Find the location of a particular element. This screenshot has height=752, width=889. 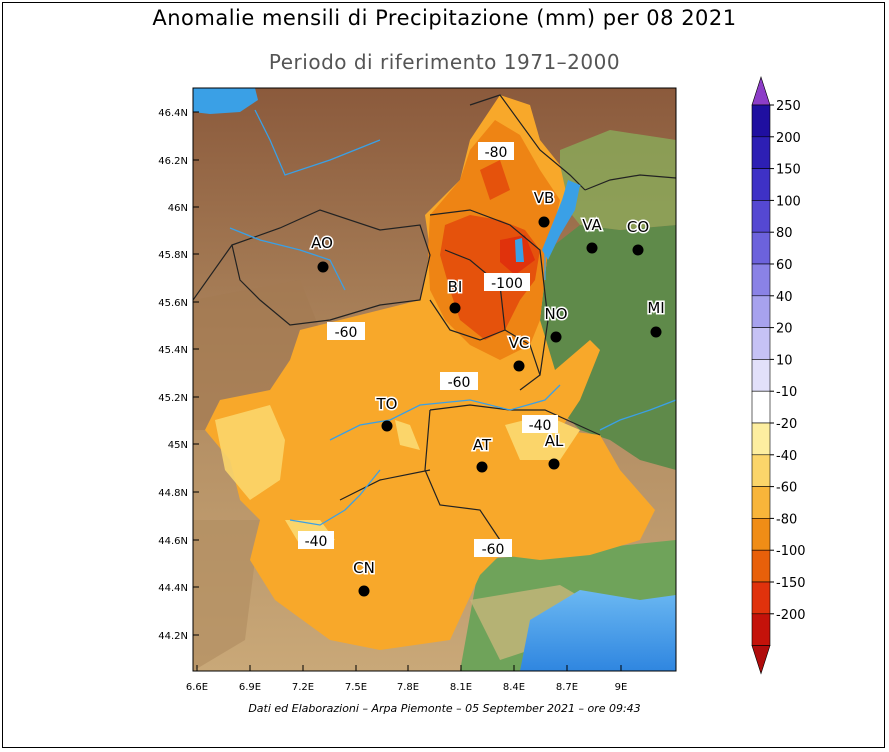

legend-level-label: -100 is located at coordinates (791, 551).